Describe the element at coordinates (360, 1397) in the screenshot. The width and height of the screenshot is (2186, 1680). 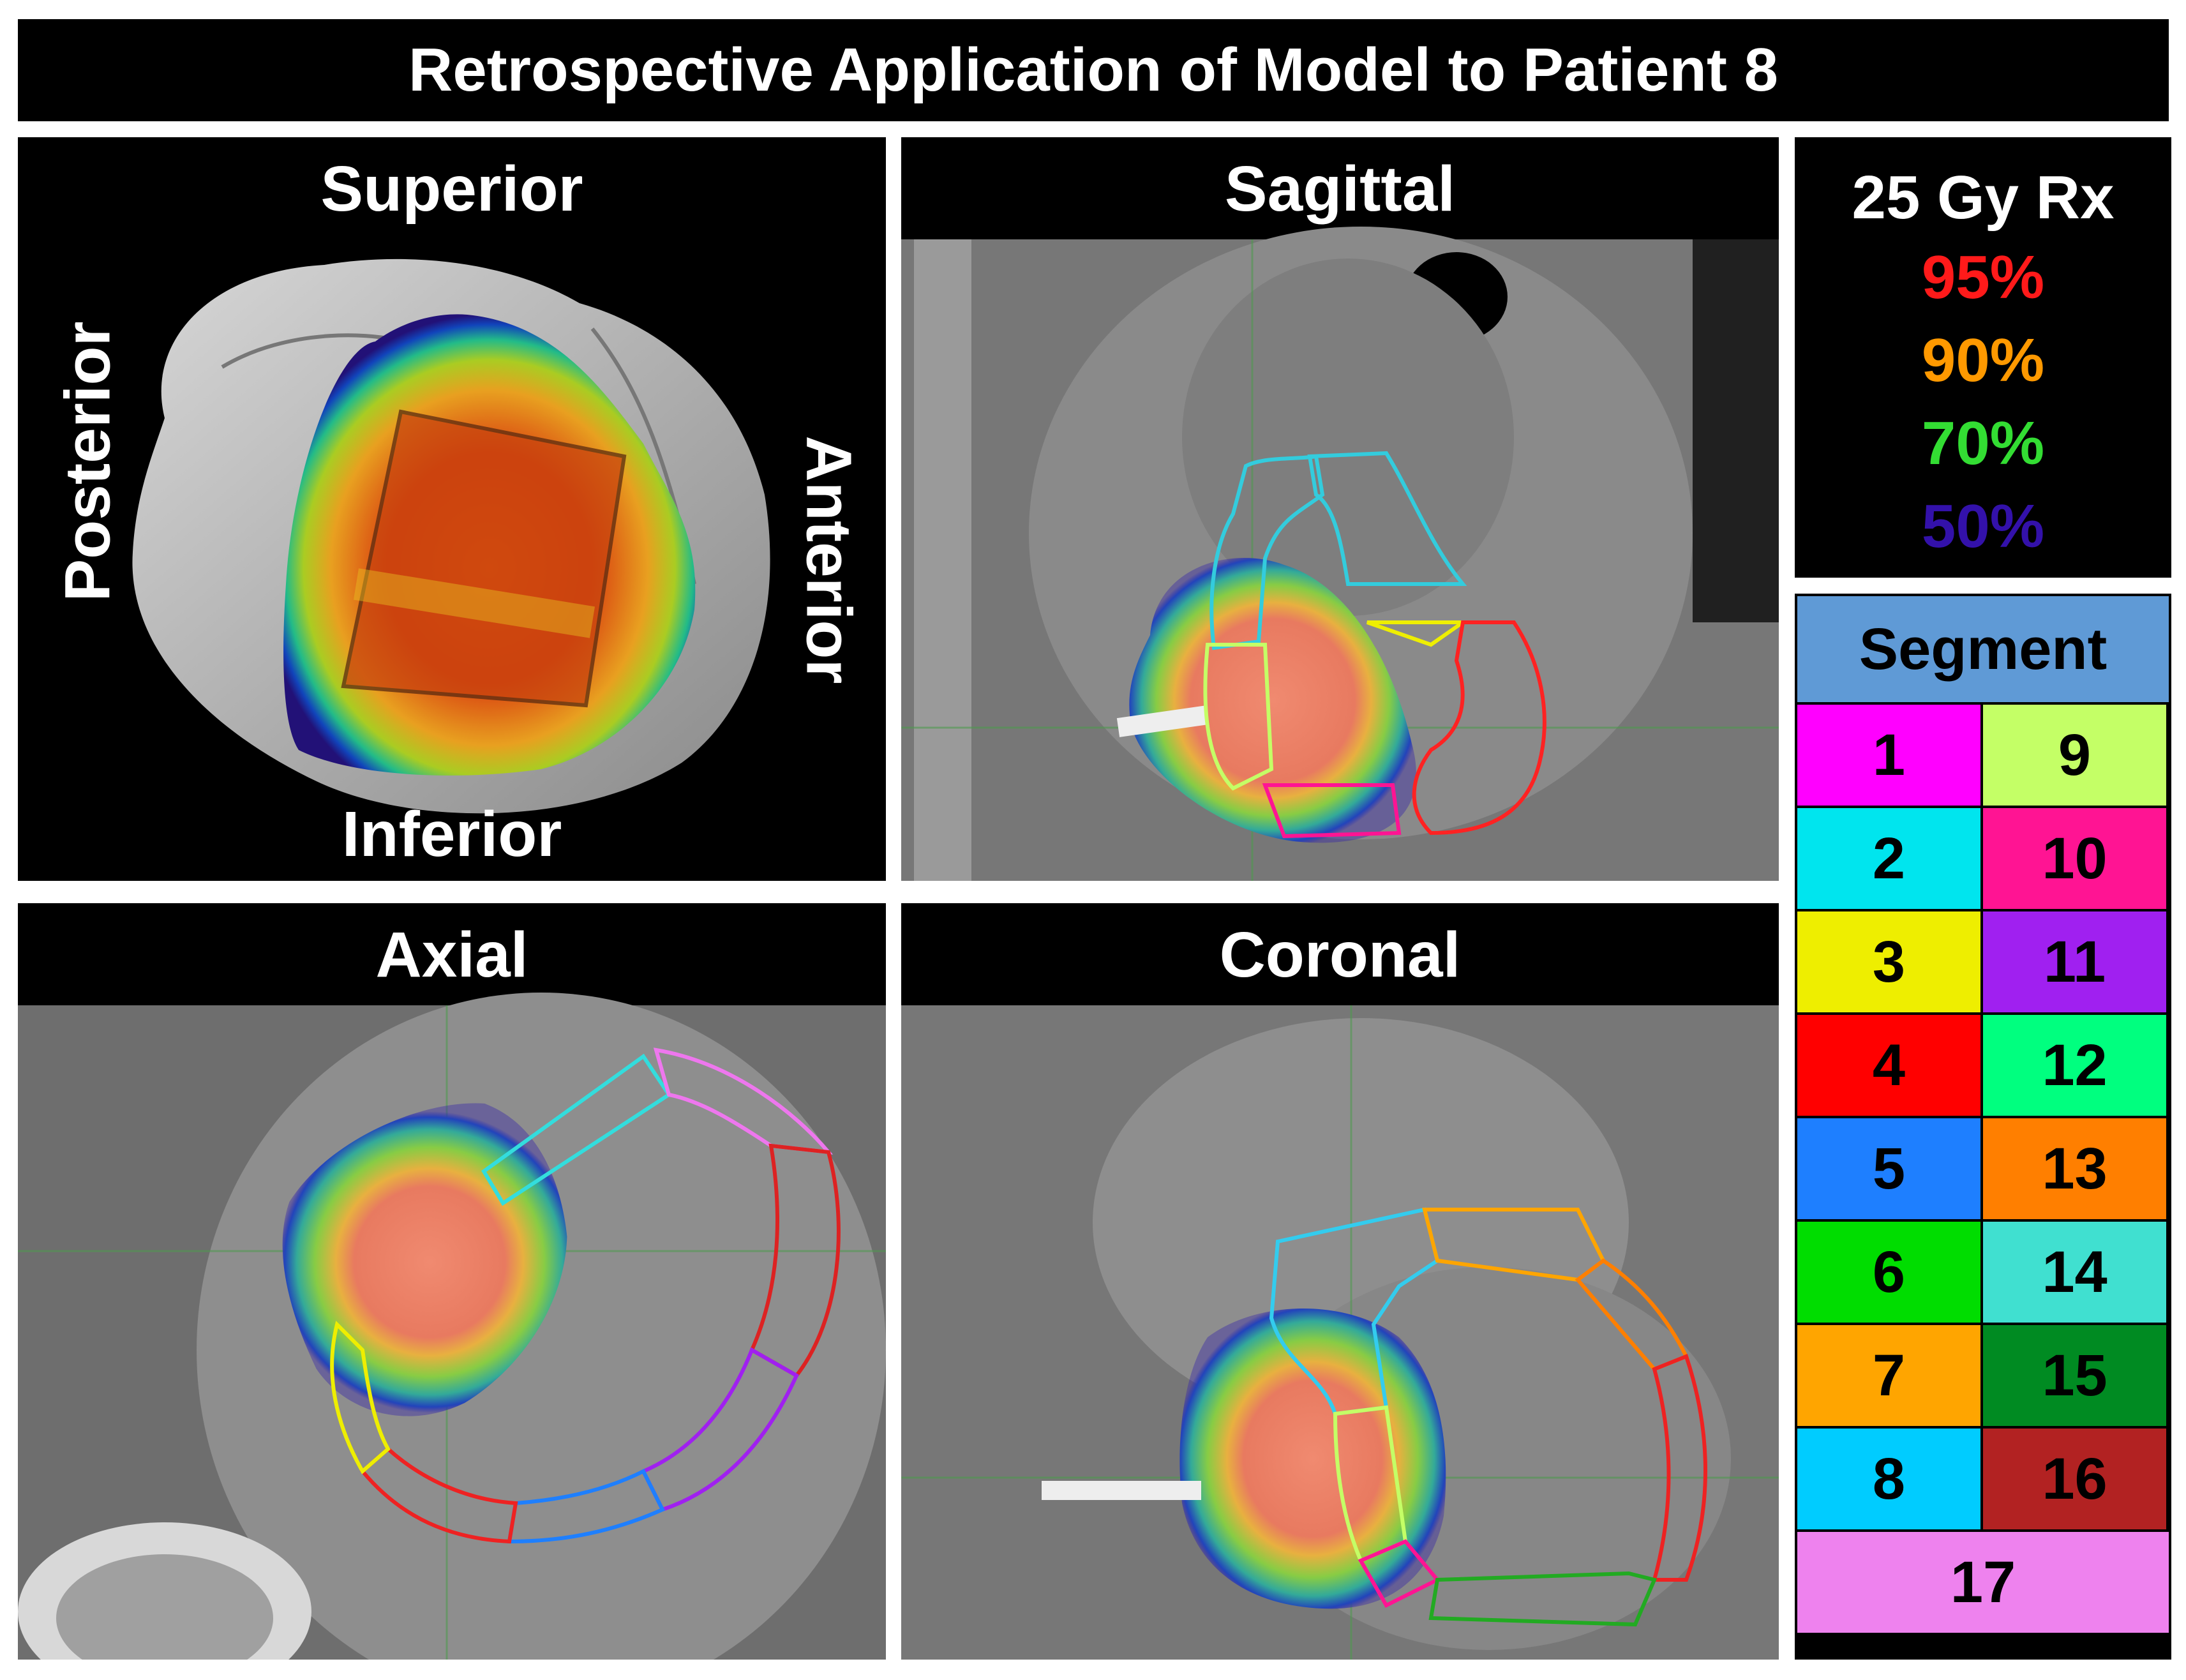
I see `contour-segment-3-axial` at that location.